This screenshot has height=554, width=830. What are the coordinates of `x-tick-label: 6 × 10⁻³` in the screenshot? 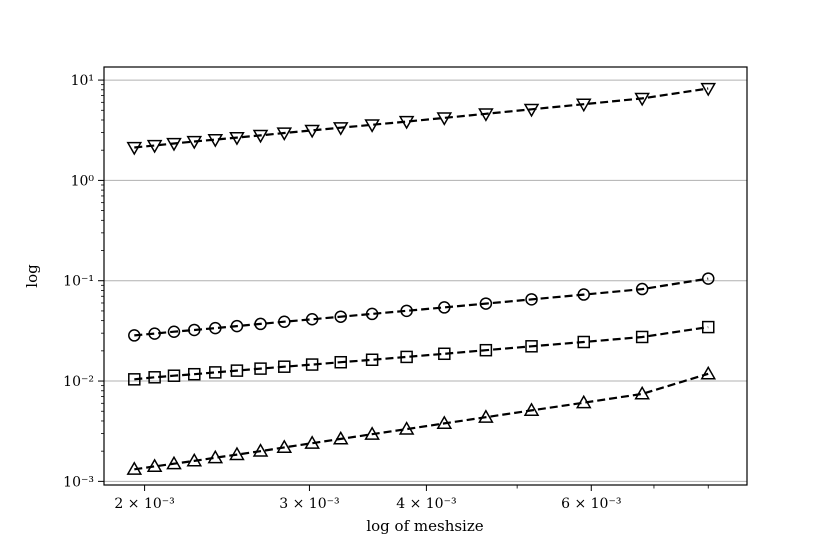 It's located at (591, 504).